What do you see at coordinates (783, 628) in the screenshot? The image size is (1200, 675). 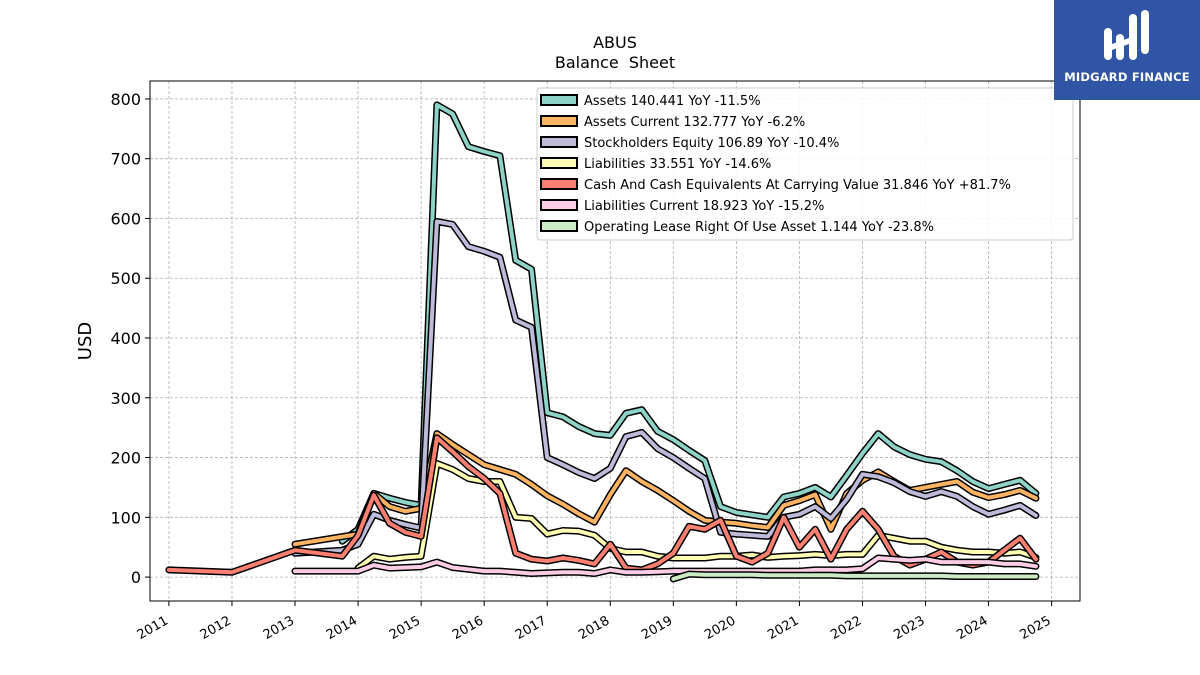 I see `x-tick-label: 2021` at bounding box center [783, 628].